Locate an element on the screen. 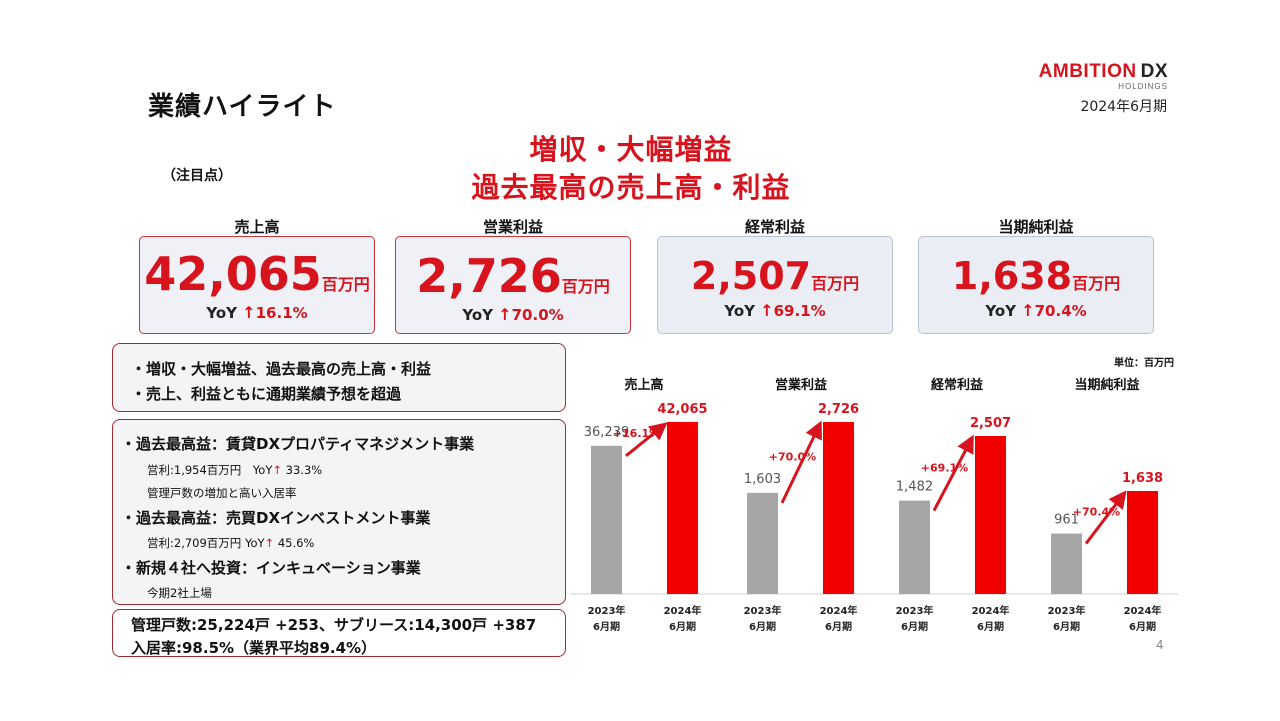  kpi-label-operating-profit: 営業利益 is located at coordinates (512, 227).